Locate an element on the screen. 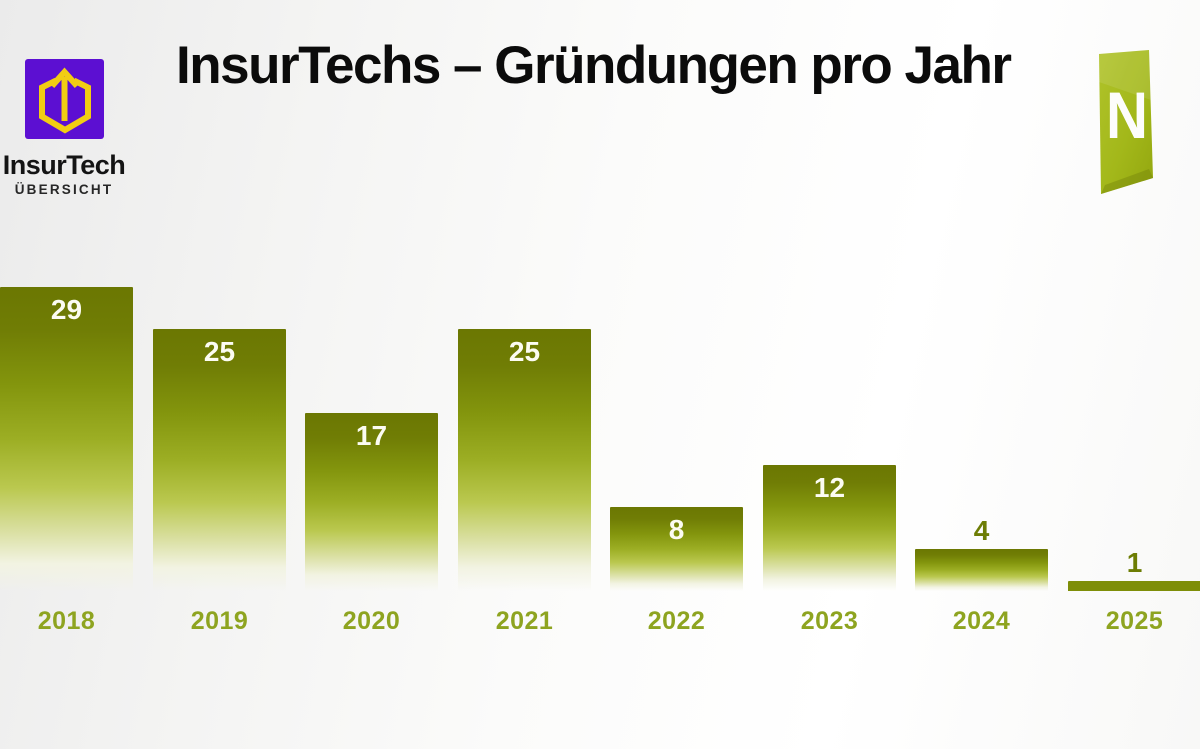 Image resolution: width=1200 pixels, height=749 pixels. bar-2023: 12 is located at coordinates (829, 528).